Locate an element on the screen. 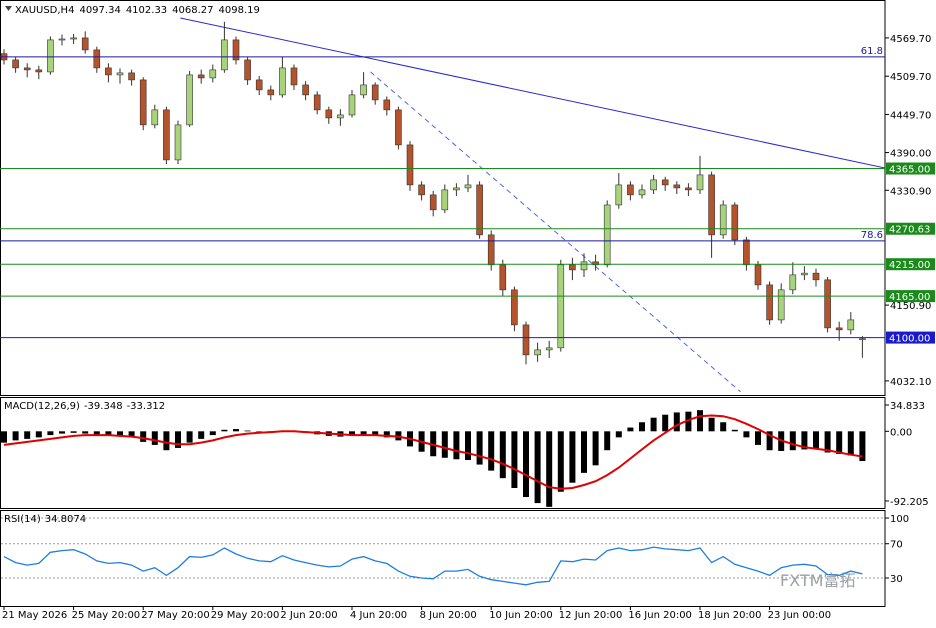  header-low: 4068.27 is located at coordinates (192, 10).